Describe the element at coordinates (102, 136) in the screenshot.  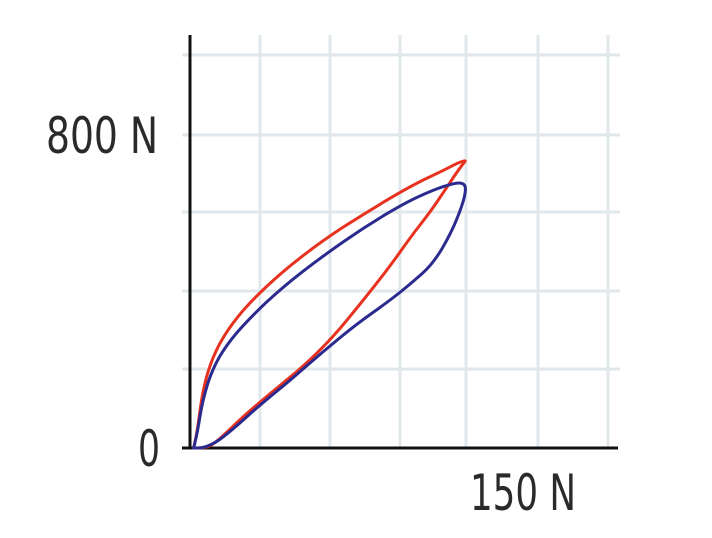
I see `y-tick-label-800: 800 N` at that location.